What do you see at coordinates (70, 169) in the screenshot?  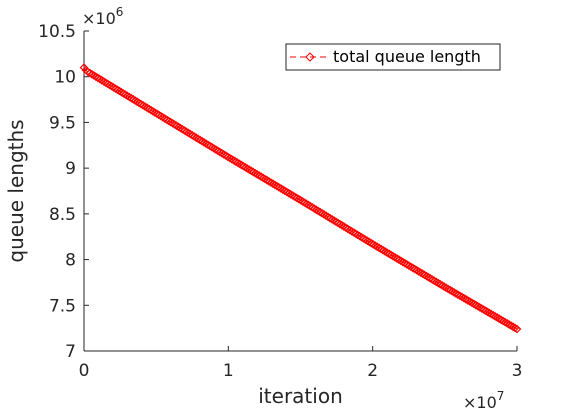 I see `y-tick-label: 9` at bounding box center [70, 169].